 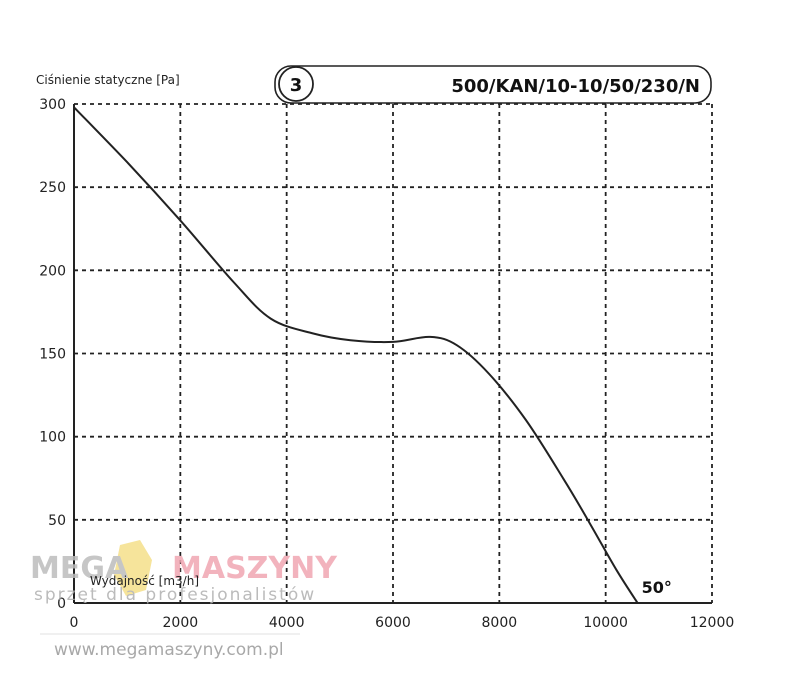 I want to click on model-header-box, so click(x=493, y=84).